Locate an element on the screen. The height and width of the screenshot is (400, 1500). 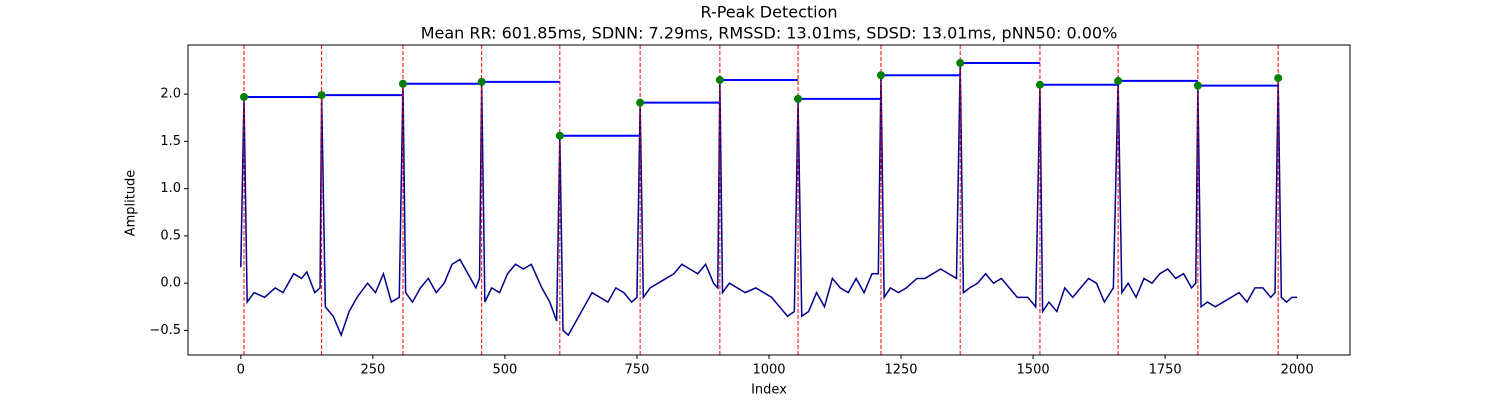
x-tick-label: 750 is located at coordinates (637, 370).